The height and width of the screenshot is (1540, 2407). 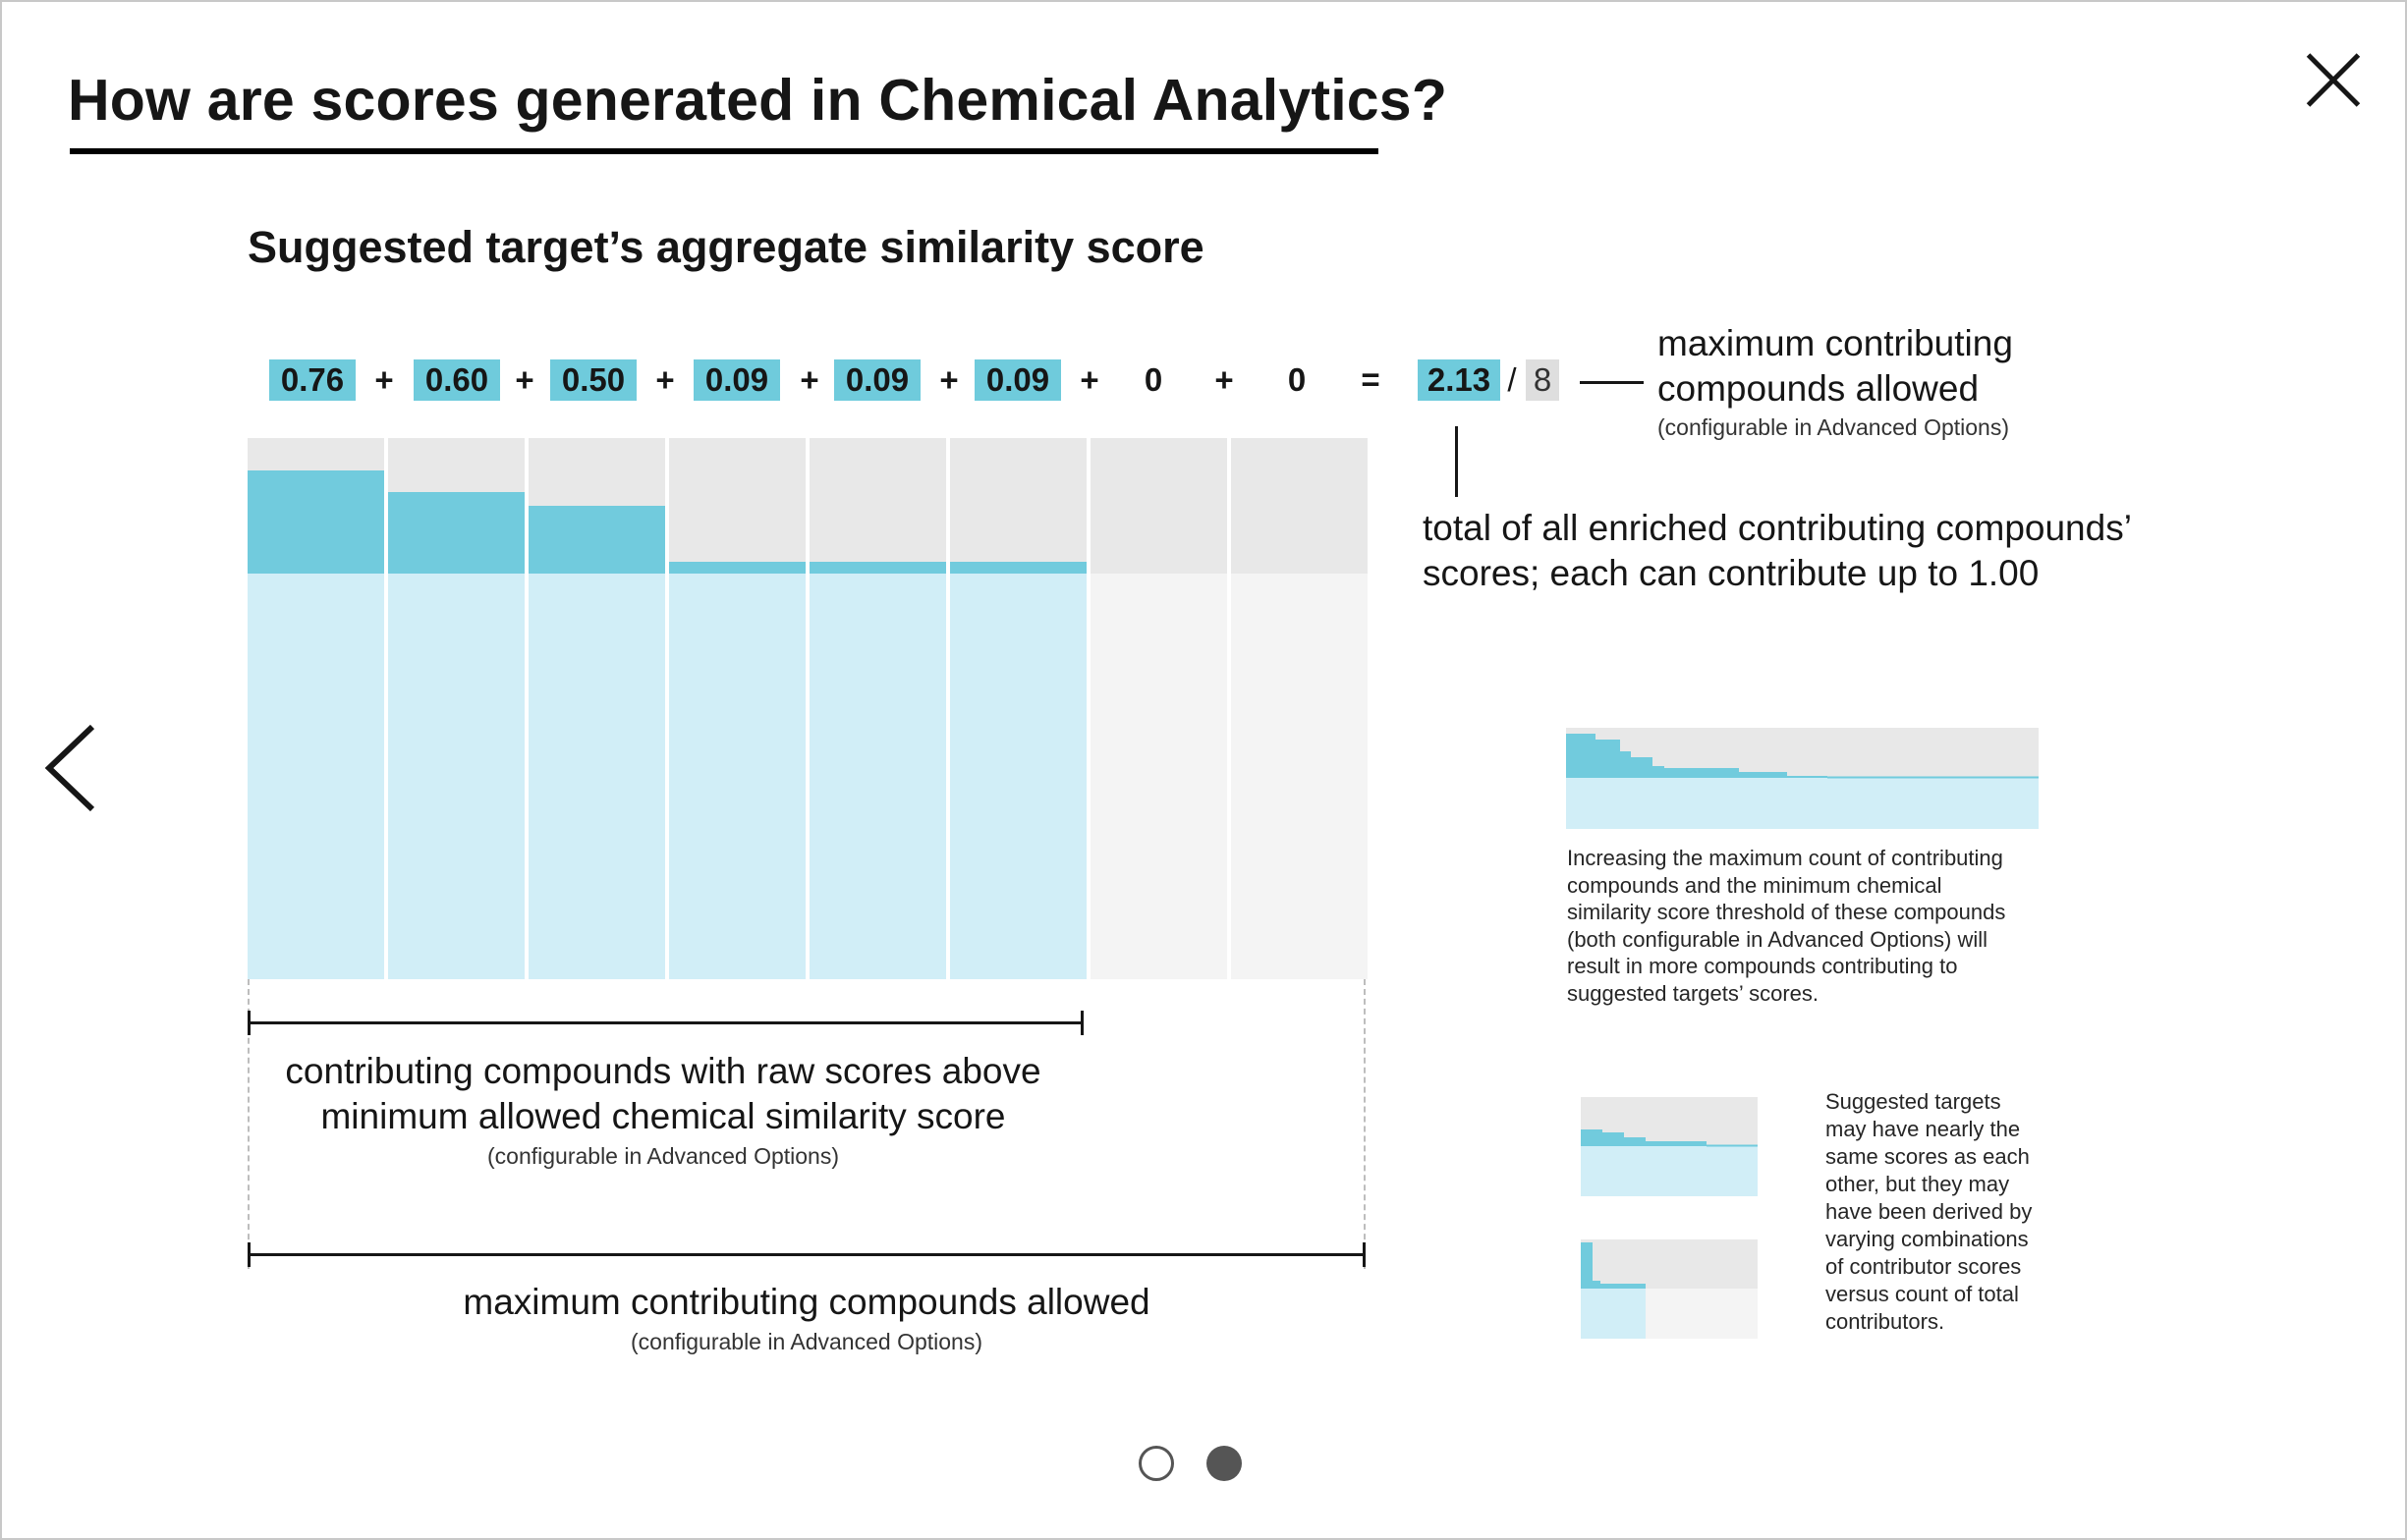 I want to click on comparison-illustration-a, so click(x=1669, y=1146).